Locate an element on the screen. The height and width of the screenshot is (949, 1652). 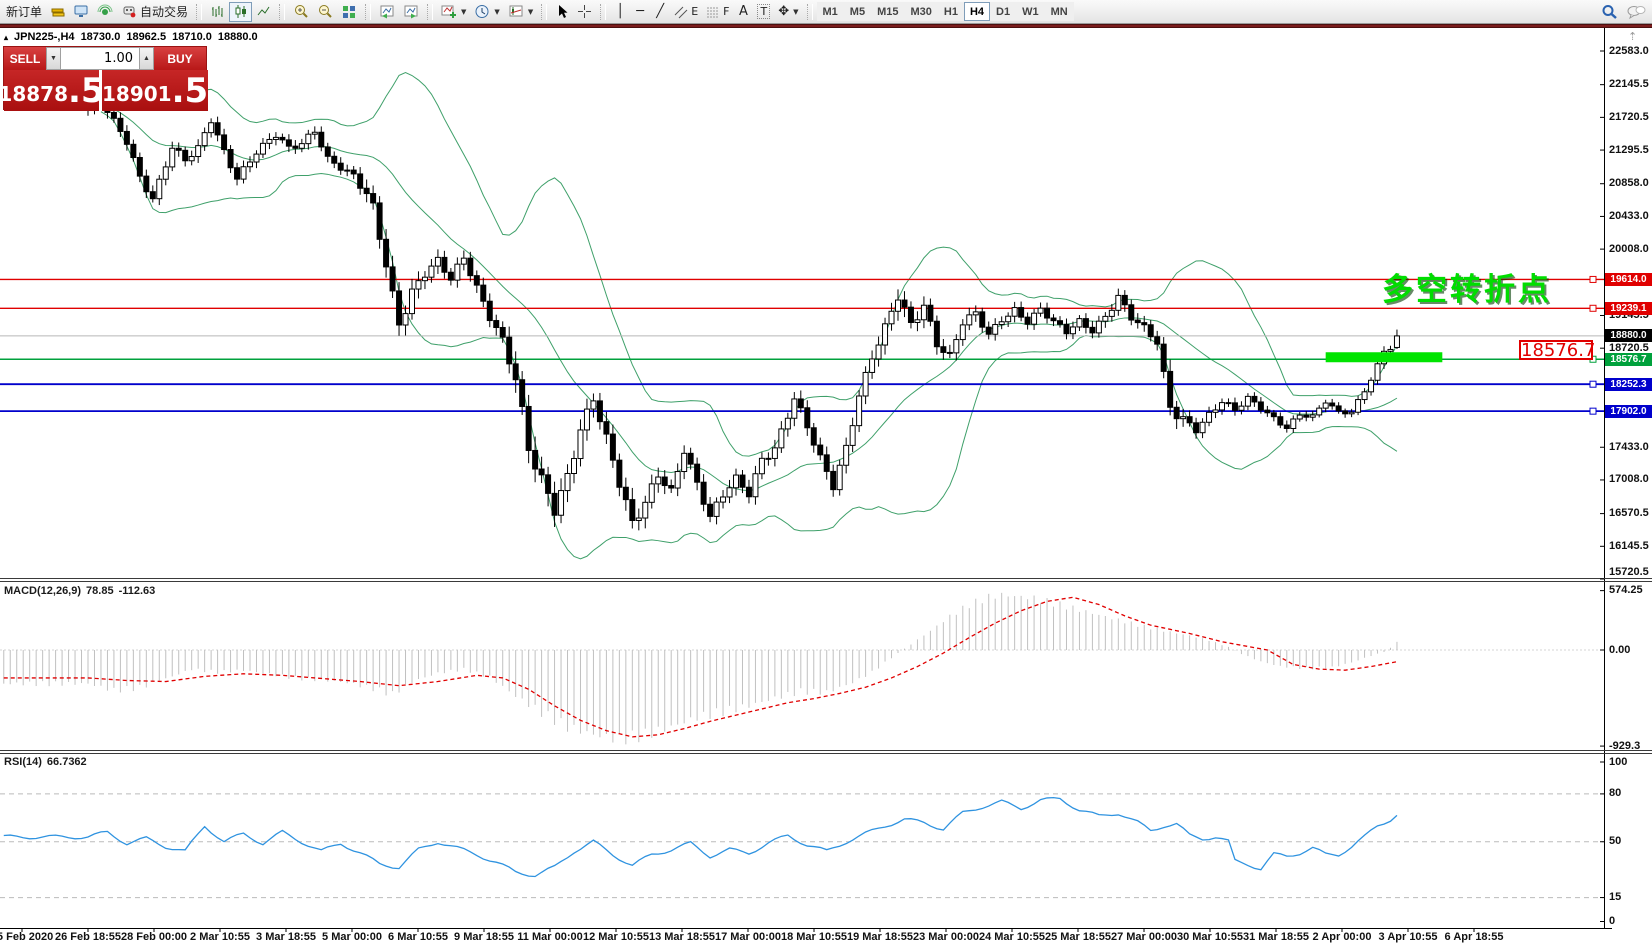
channel-letter: E is located at coordinates (695, 11).